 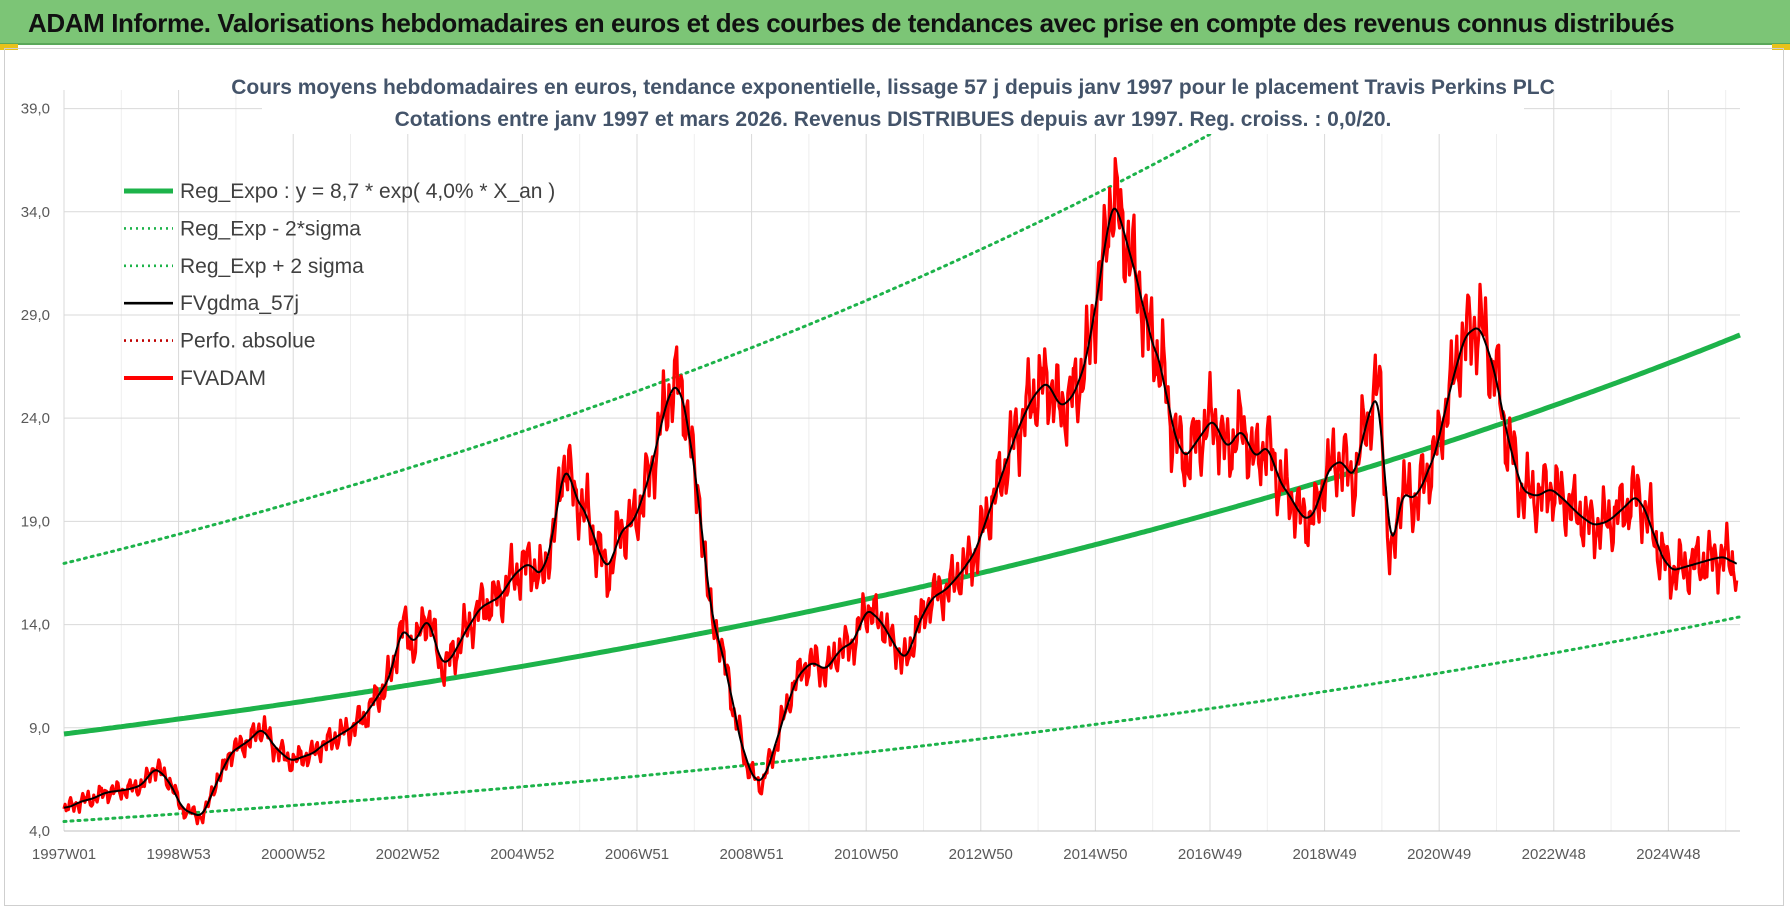 What do you see at coordinates (522, 854) in the screenshot?
I see `x-tick-label: 2004W52` at bounding box center [522, 854].